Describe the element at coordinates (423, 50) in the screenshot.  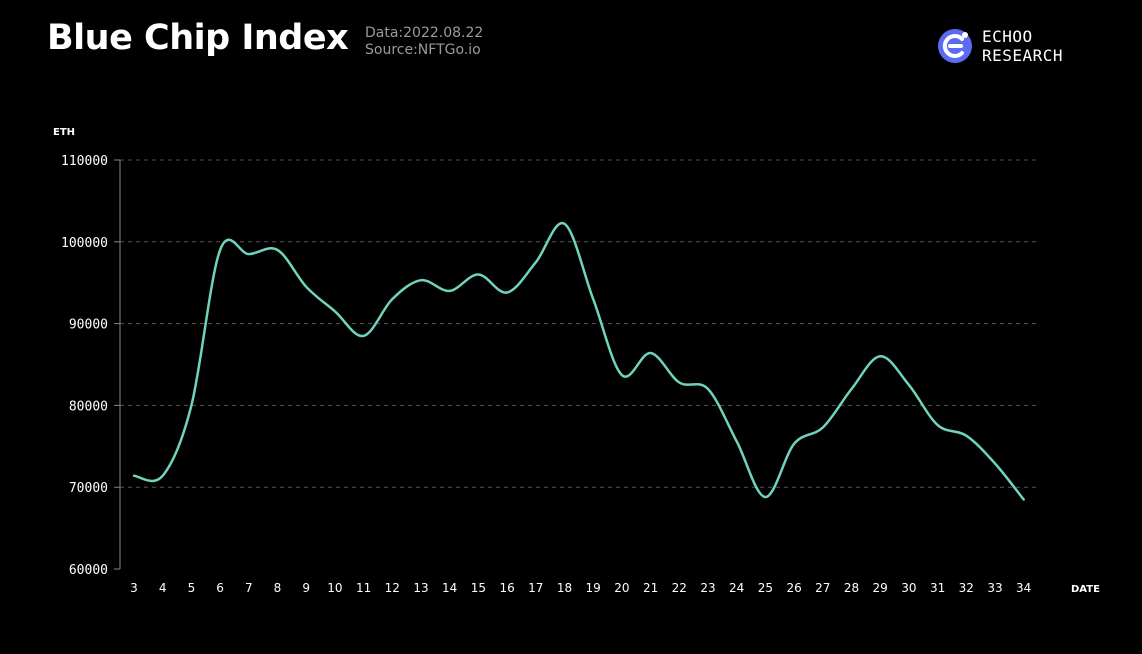
I see `data-source: Source:NFTGo.io` at that location.